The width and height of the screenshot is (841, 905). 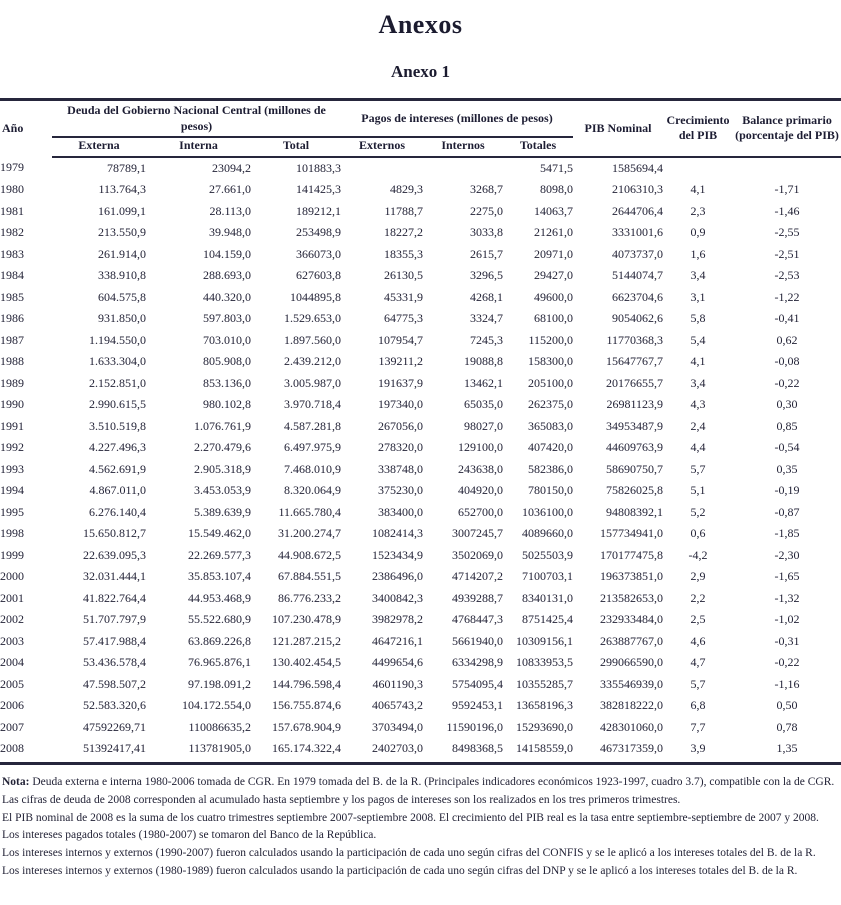 I want to click on cell-pib-nominal: 196373851,0, so click(x=632, y=576).